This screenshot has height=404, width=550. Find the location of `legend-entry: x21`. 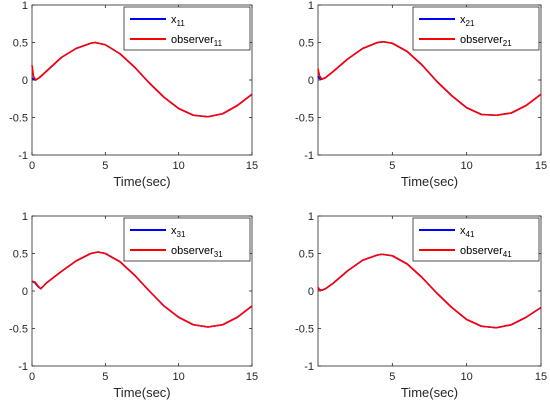

legend-entry: x21 is located at coordinates (467, 21).